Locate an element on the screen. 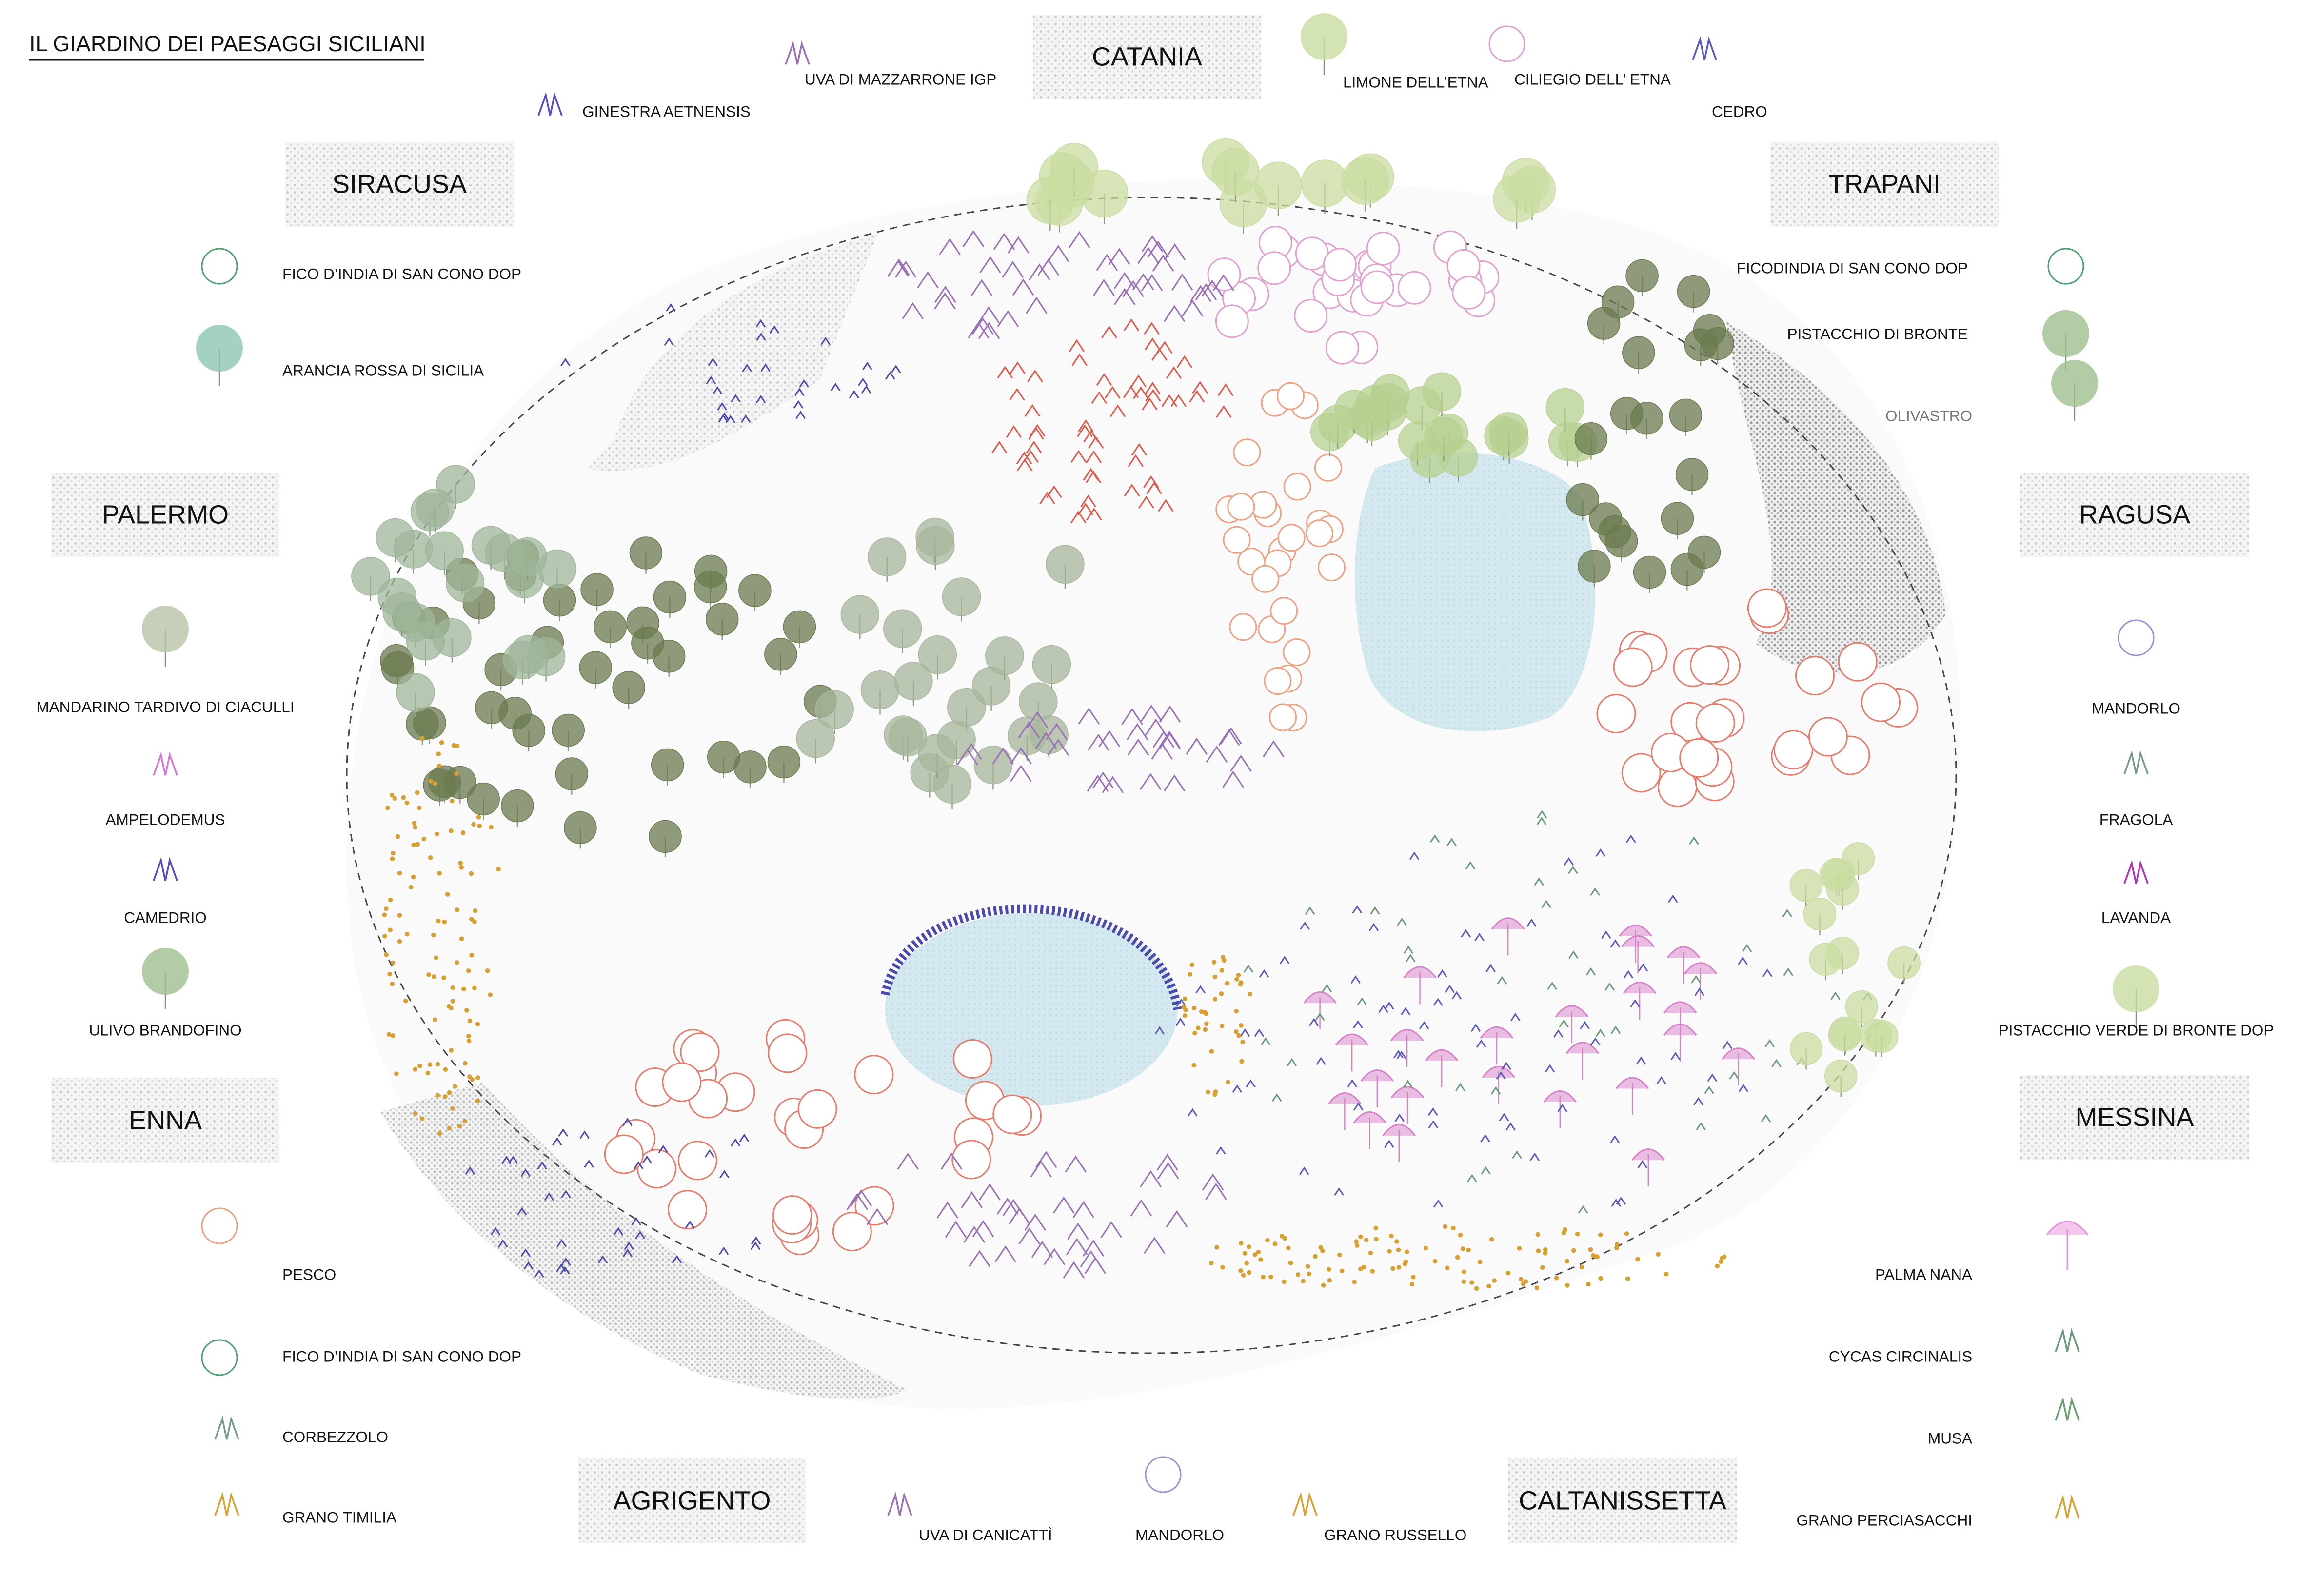 The height and width of the screenshot is (1596, 2297). plant-label: PESCO is located at coordinates (309, 1274).